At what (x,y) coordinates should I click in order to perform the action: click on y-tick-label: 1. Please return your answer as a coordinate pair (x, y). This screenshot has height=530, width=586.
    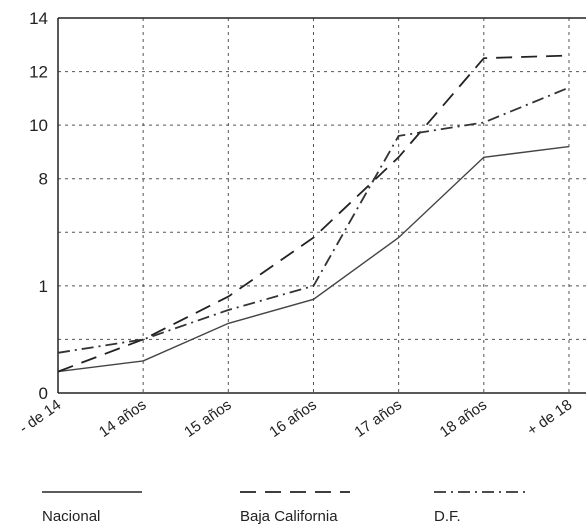
    Looking at the image, I should click on (43, 286).